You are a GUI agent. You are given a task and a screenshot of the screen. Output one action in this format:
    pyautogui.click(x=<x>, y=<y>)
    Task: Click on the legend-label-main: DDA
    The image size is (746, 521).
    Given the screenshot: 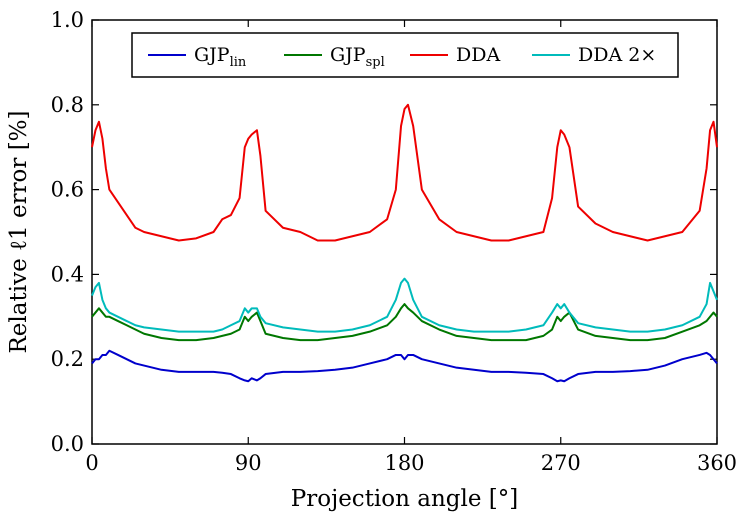 What is the action you would take?
    pyautogui.click(x=478, y=55)
    